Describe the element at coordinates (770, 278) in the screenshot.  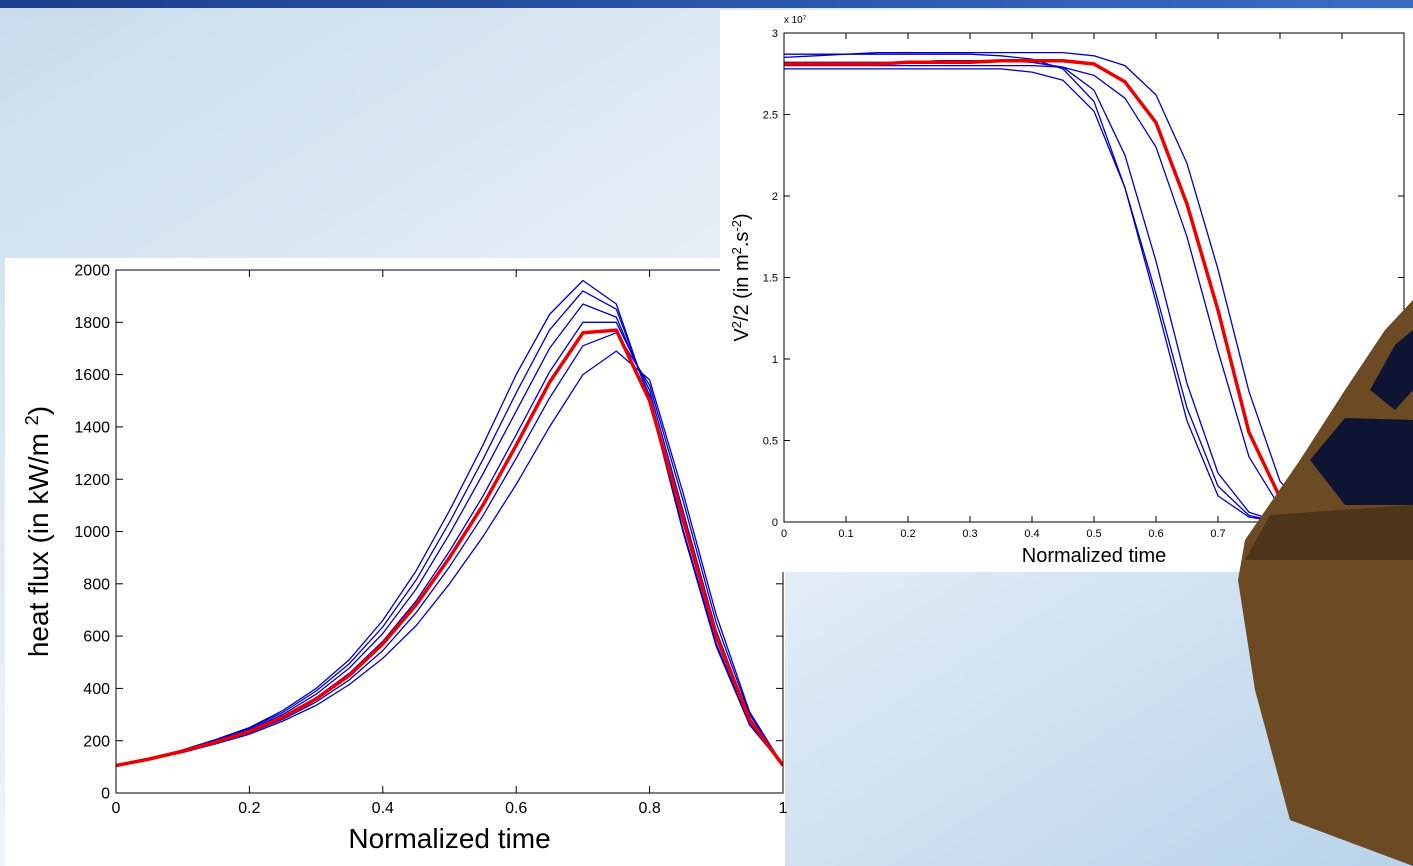
I see `y-tick-label: 1.5` at that location.